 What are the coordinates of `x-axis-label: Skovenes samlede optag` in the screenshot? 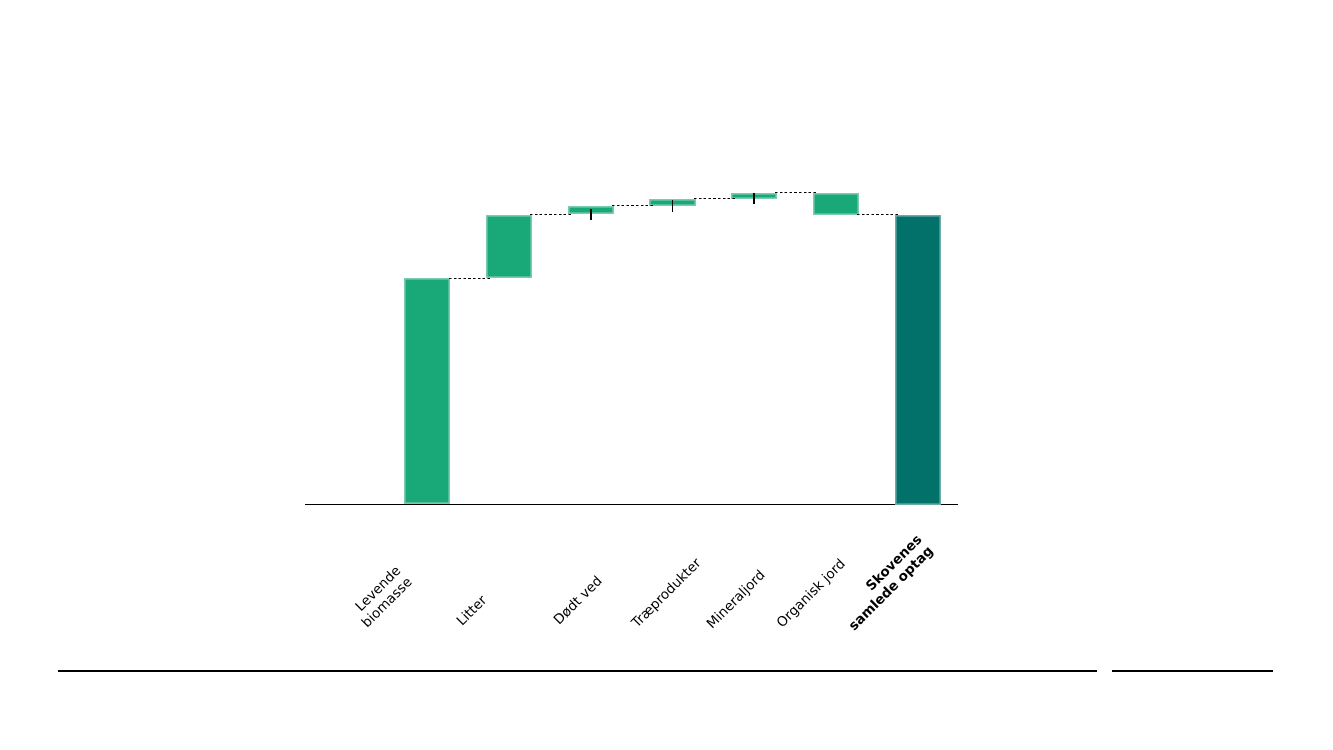 It's located at (891, 582).